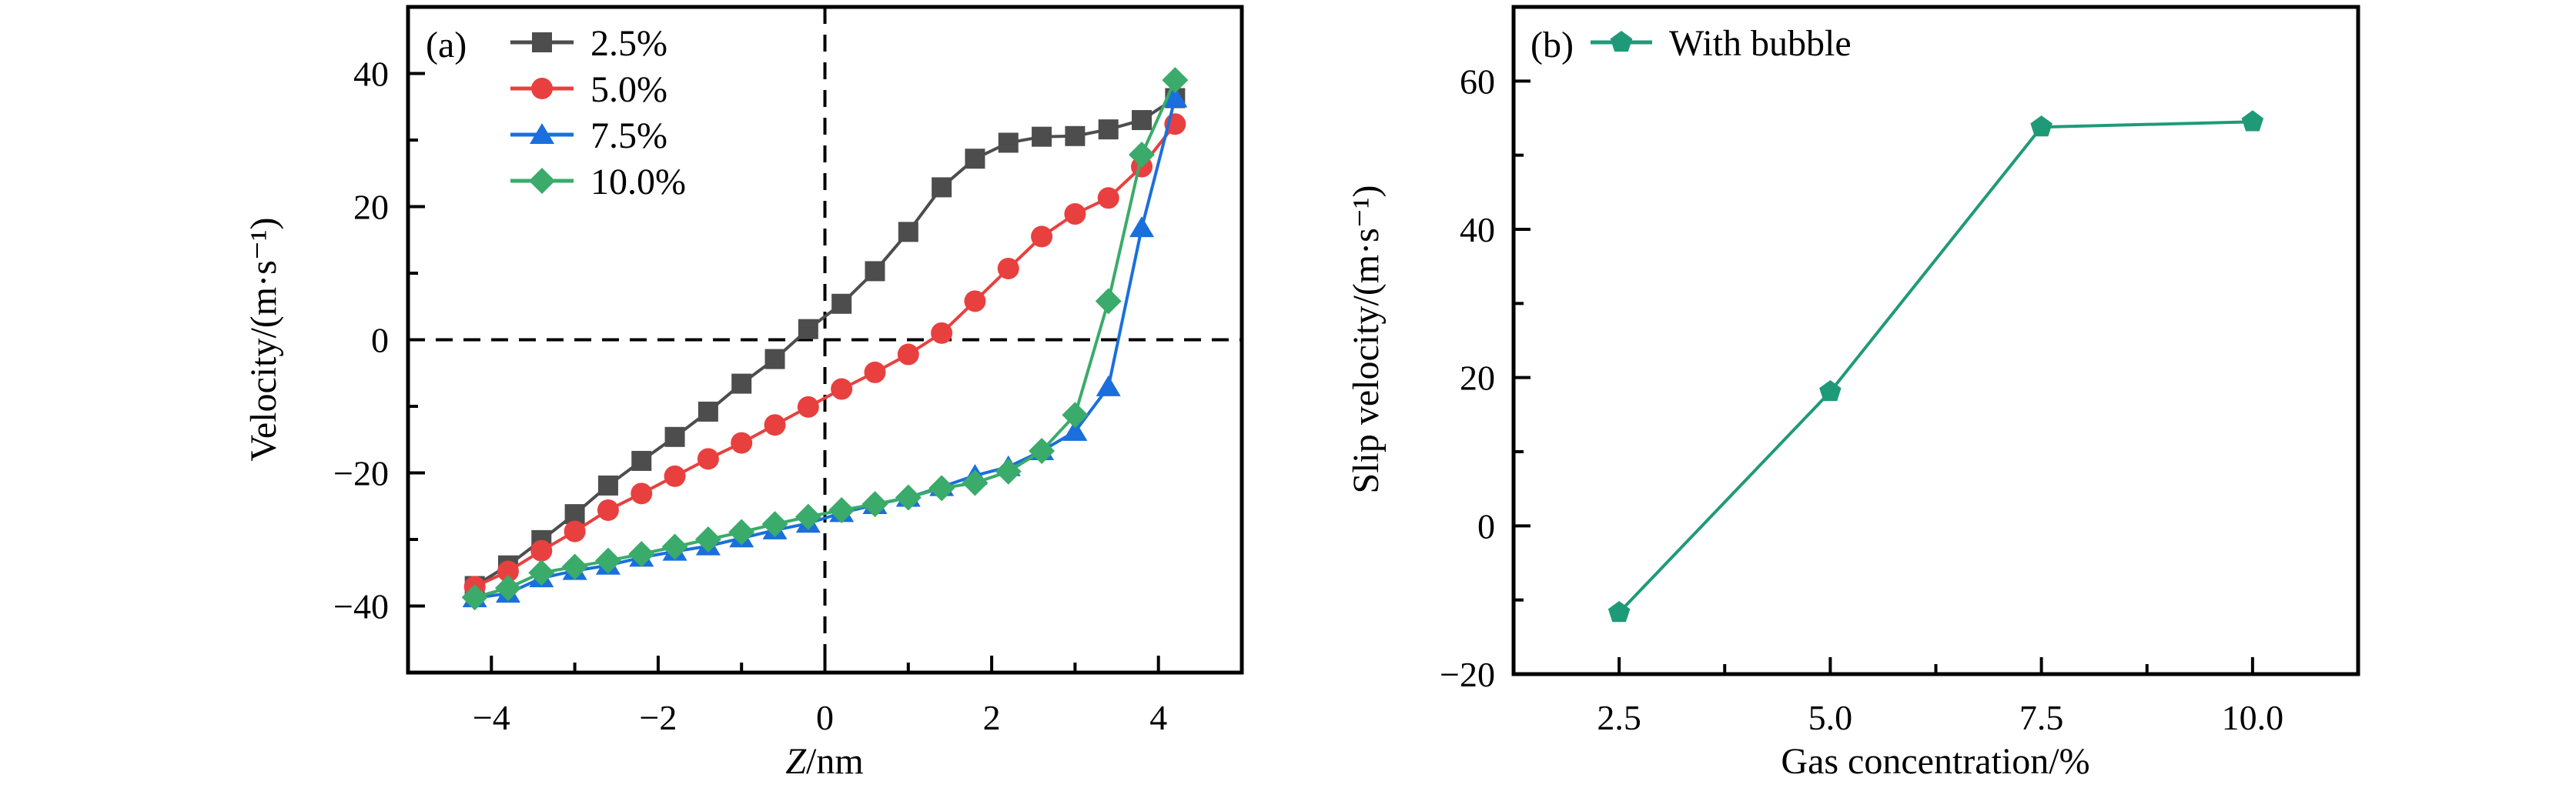 Image resolution: width=2576 pixels, height=788 pixels. I want to click on legend-marker-triangle, so click(542, 133).